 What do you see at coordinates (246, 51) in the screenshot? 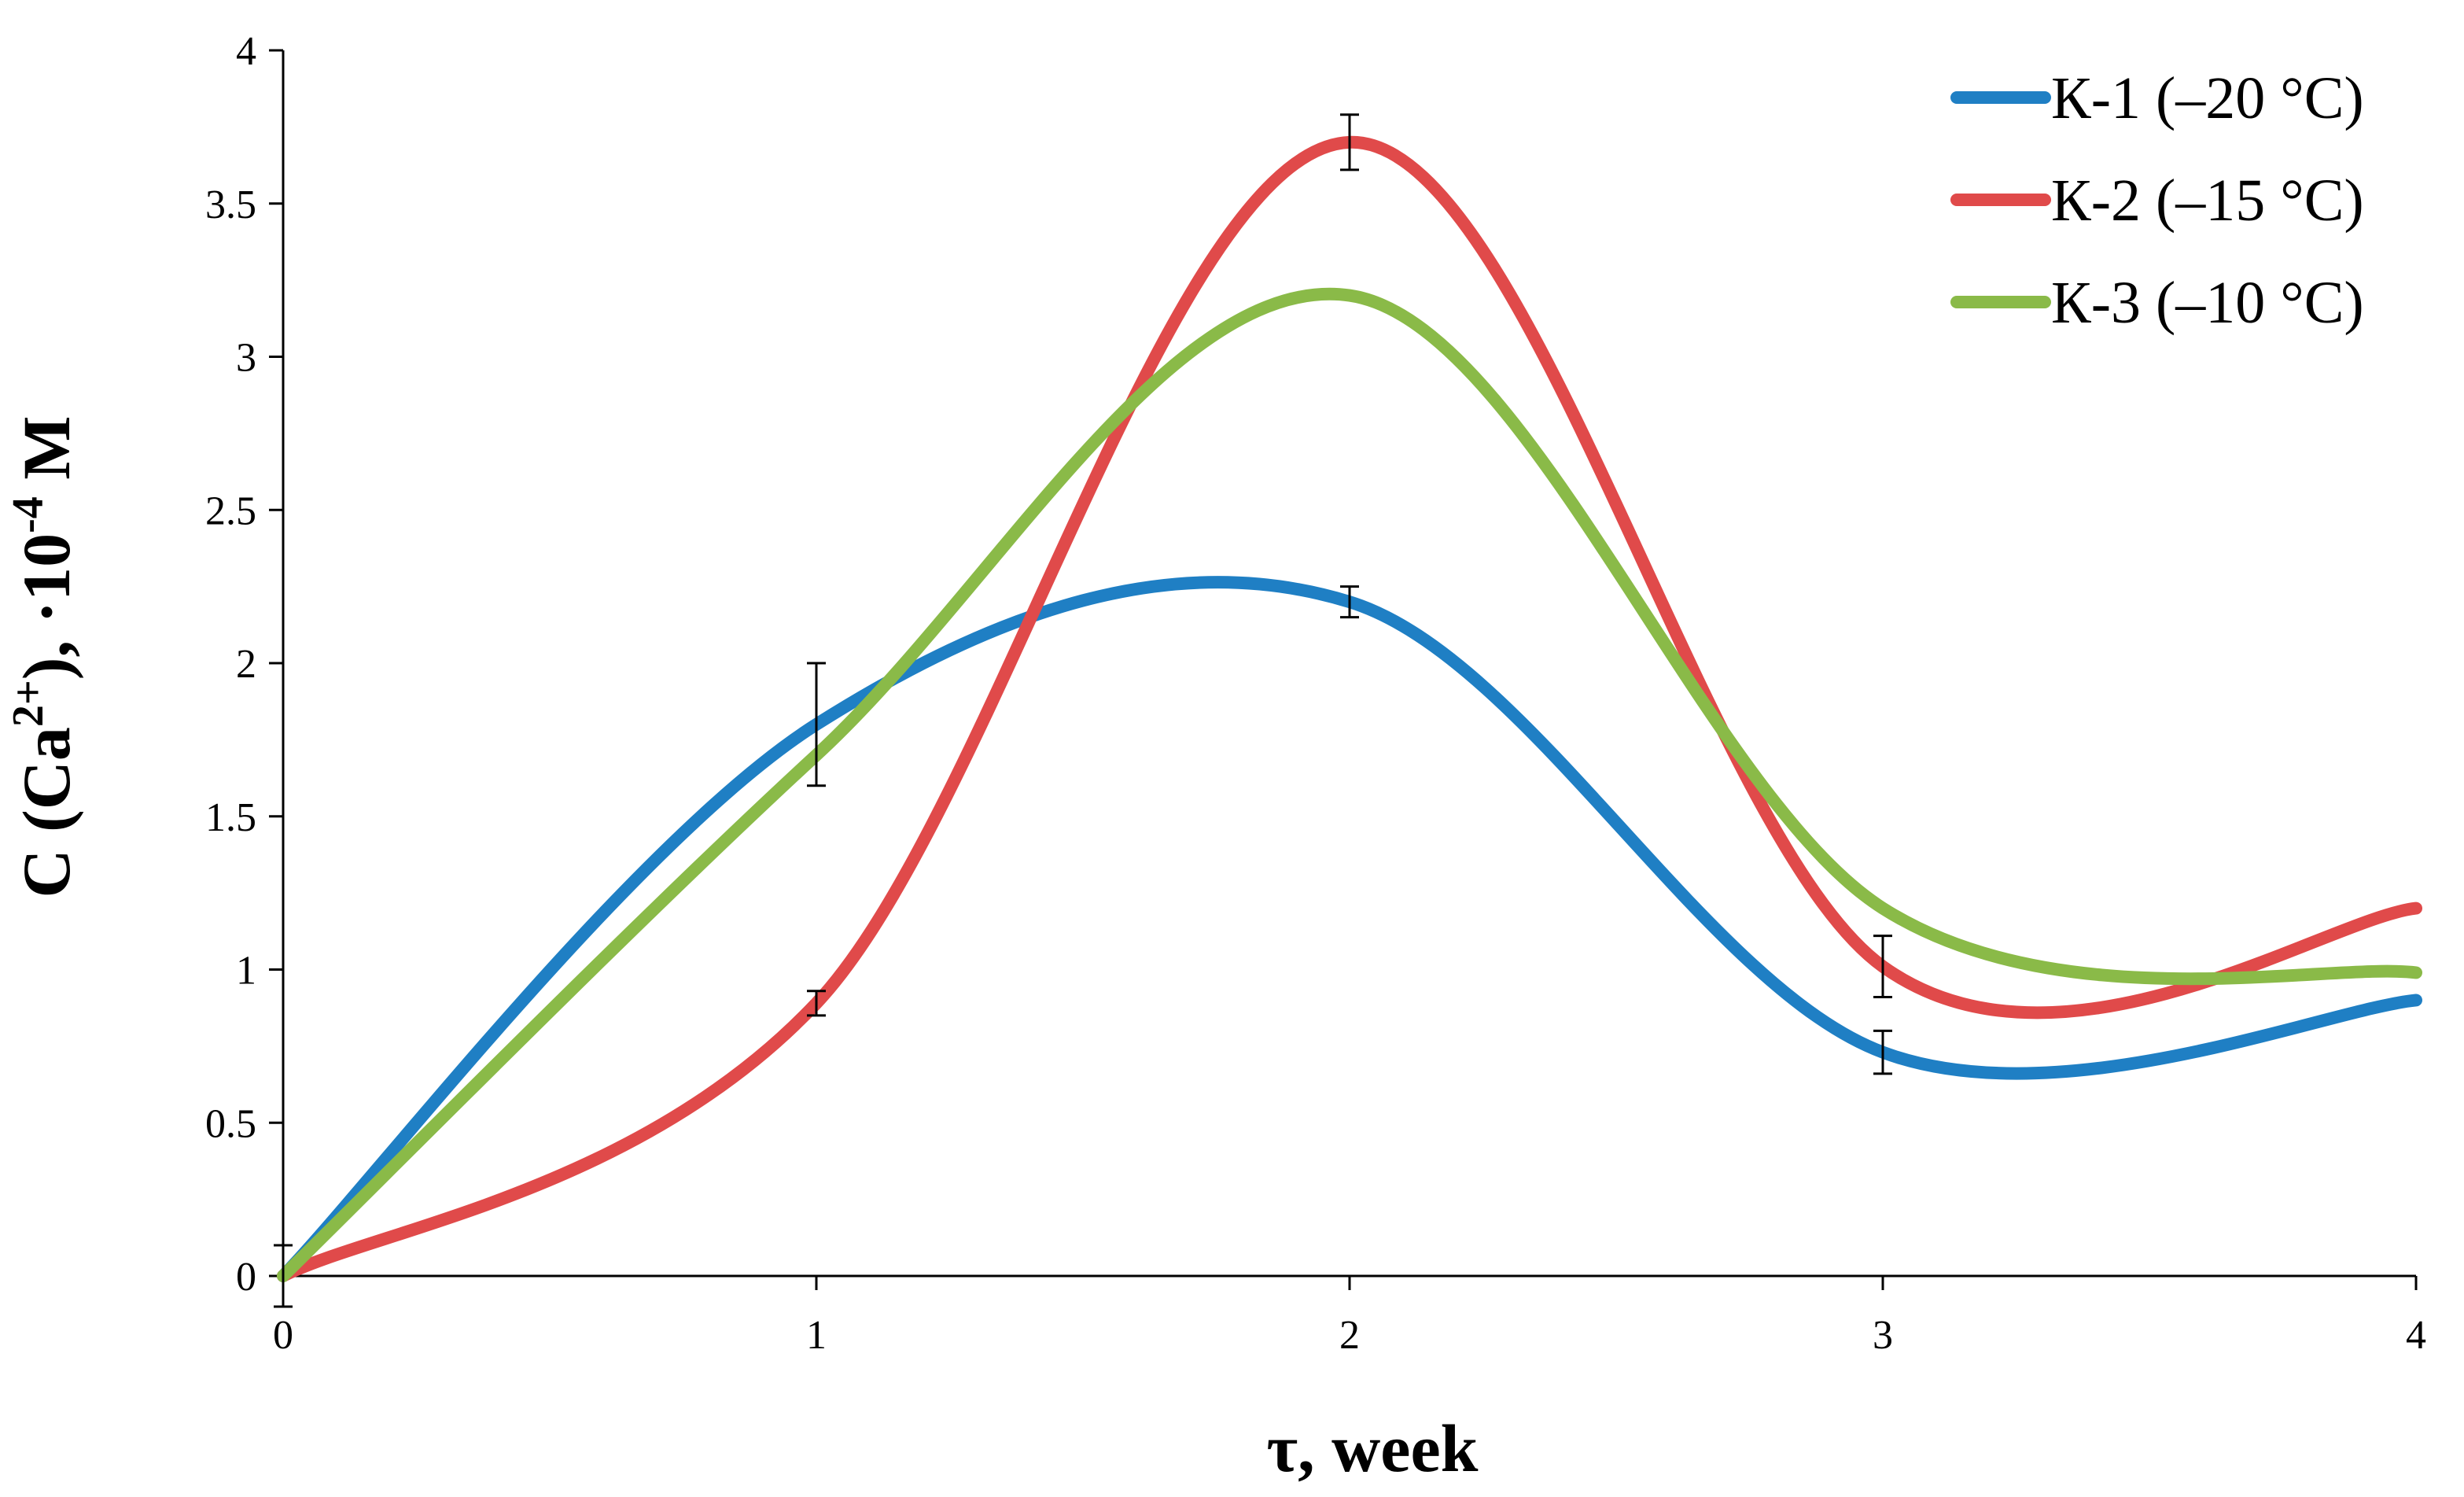
I see `y-tick-label: 4` at bounding box center [246, 51].